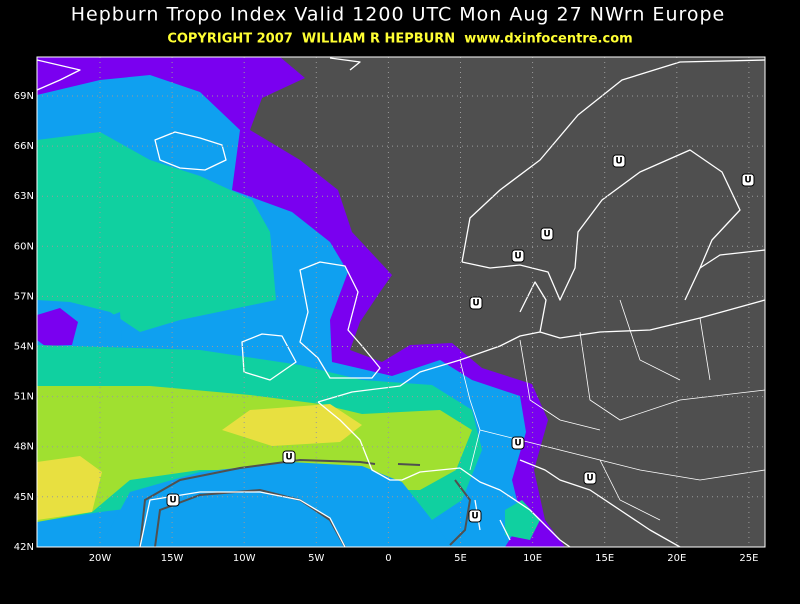 This screenshot has width=800, height=604. What do you see at coordinates (57, 327) in the screenshot?
I see `index-band-purple` at bounding box center [57, 327].